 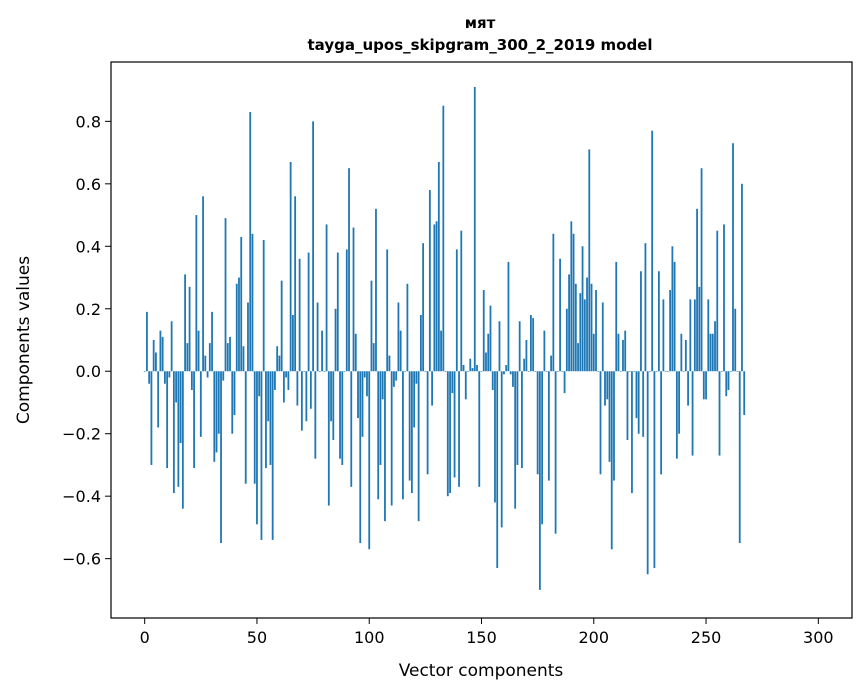 I want to click on chart-title: мят, so click(x=480, y=23).